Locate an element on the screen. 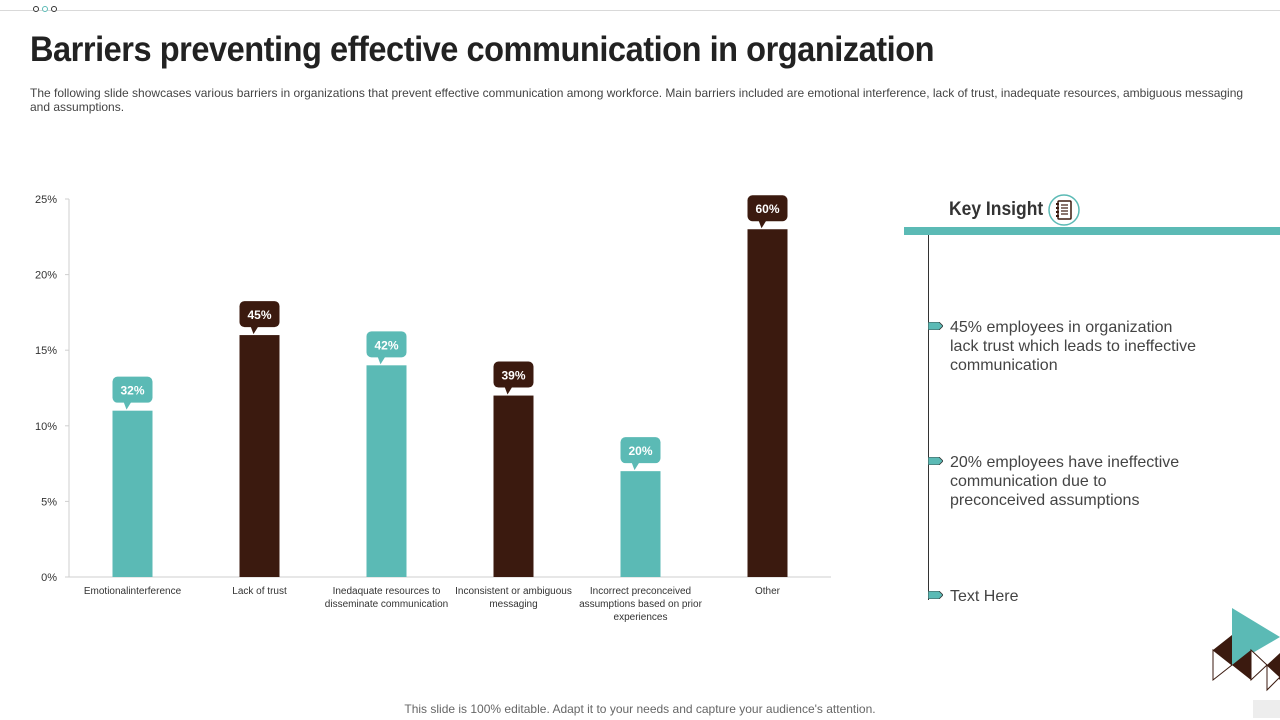 The width and height of the screenshot is (1280, 720). x-tick-label: Emotionalinterference is located at coordinates (133, 591).